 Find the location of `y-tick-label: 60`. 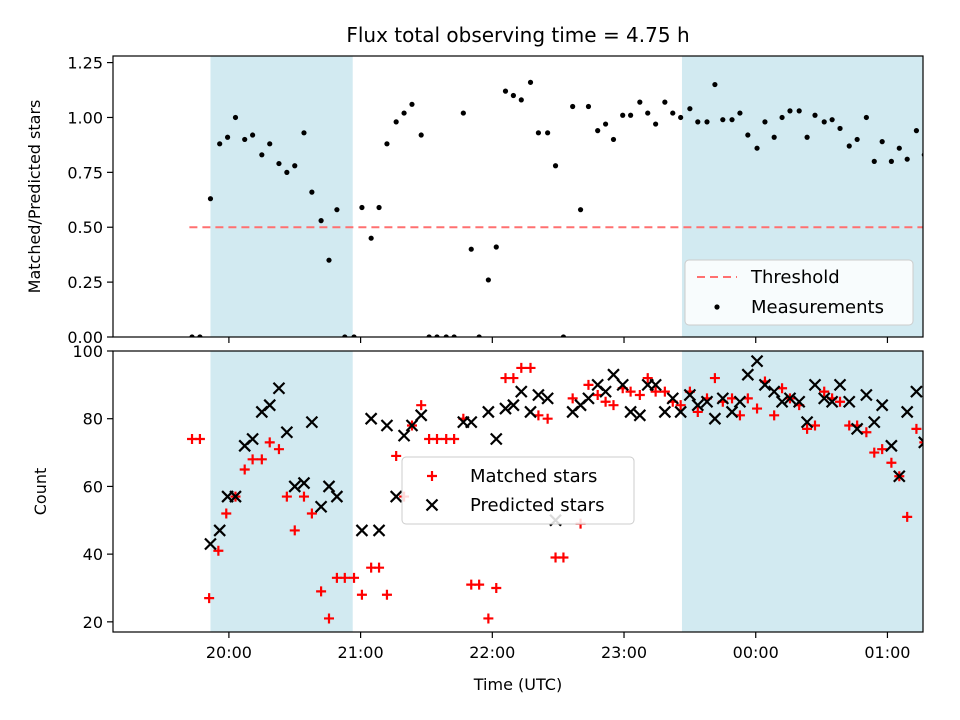

y-tick-label: 60 is located at coordinates (93, 486).